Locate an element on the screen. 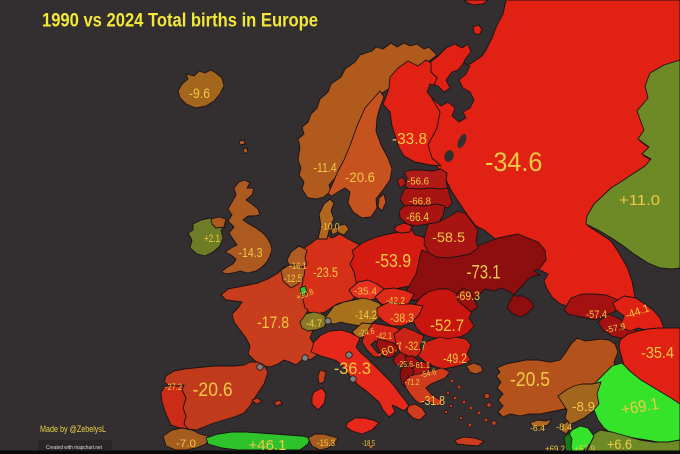  svg-text: -20.5 is located at coordinates (530, 380).